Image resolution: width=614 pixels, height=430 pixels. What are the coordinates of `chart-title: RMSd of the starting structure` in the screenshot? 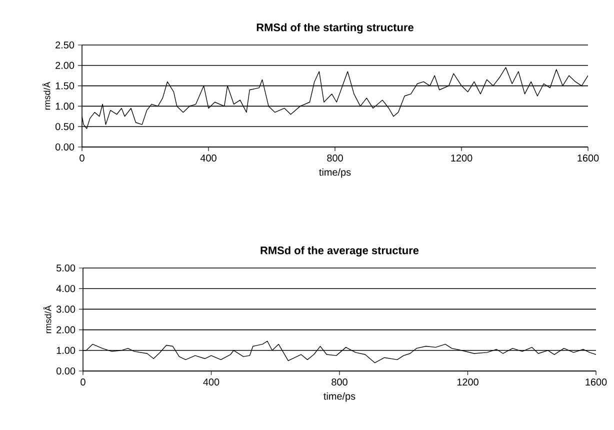 It's located at (335, 28).